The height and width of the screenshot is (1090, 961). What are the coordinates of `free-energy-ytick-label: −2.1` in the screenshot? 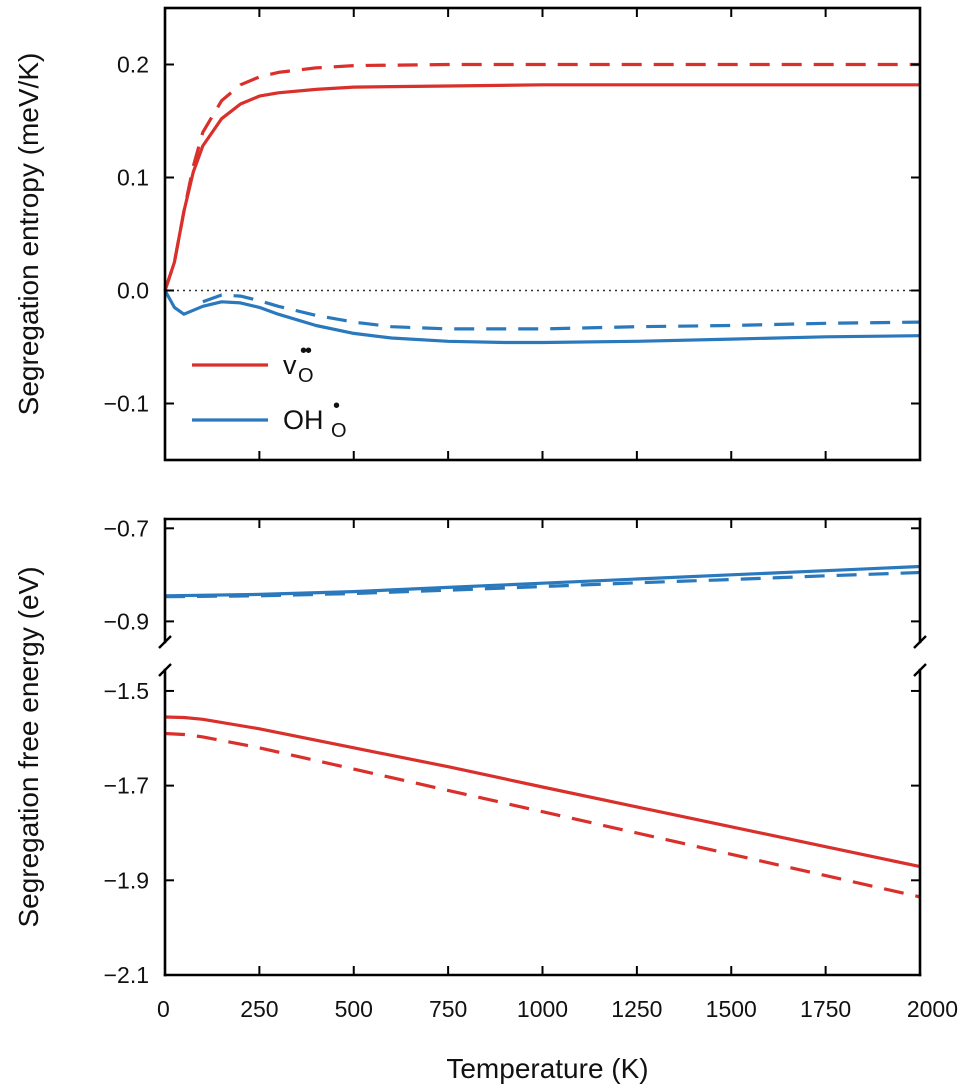 It's located at (126, 975).